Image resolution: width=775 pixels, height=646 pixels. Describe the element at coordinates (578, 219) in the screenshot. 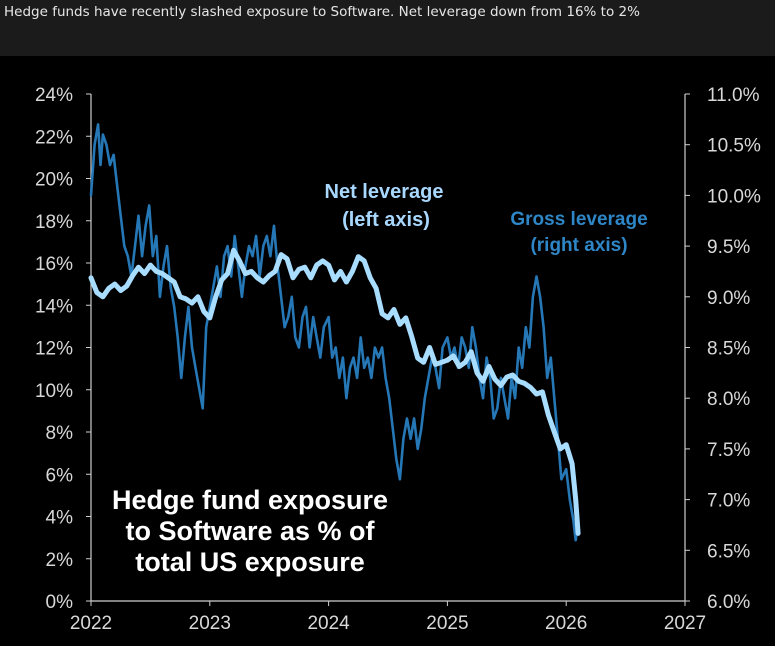

I see `gross-leverage-label-line1: Gross leverage` at that location.